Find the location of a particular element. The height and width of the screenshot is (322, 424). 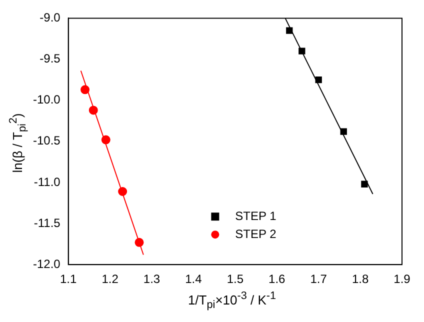

y-tick-label: -10.5 is located at coordinates (46, 141).